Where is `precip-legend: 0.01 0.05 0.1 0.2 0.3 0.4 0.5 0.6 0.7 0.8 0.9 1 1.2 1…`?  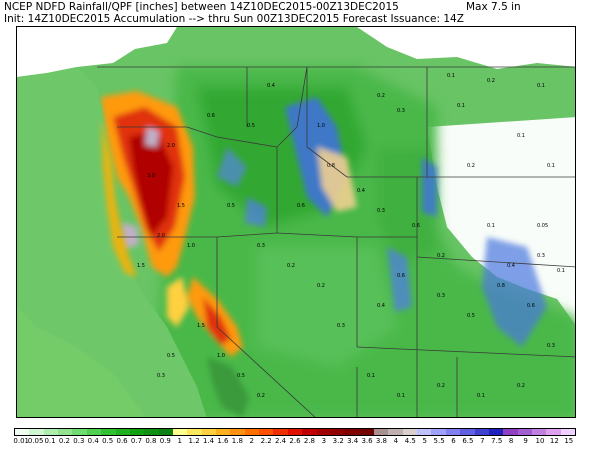
precip-legend: 0.01 0.05 0.1 0.2 0.3 0.4 0.5 0.6 0.7 0.8 0.9 1 1.2 1… is located at coordinates (296, 438).